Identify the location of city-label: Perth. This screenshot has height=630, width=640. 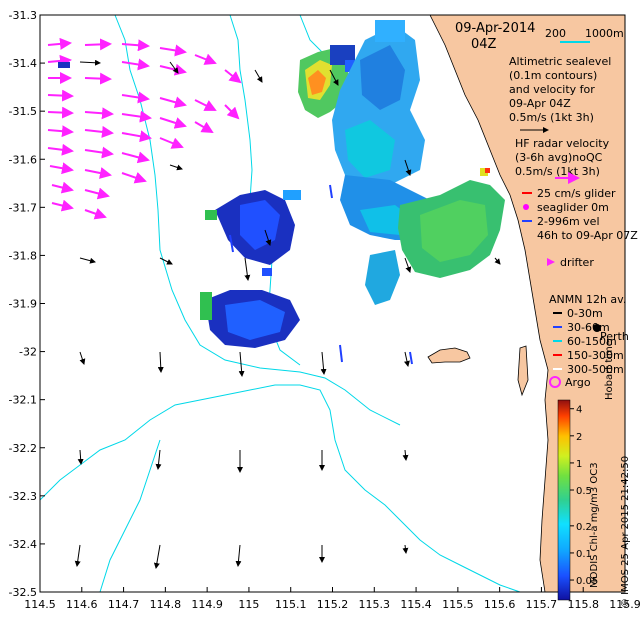
(614, 336).